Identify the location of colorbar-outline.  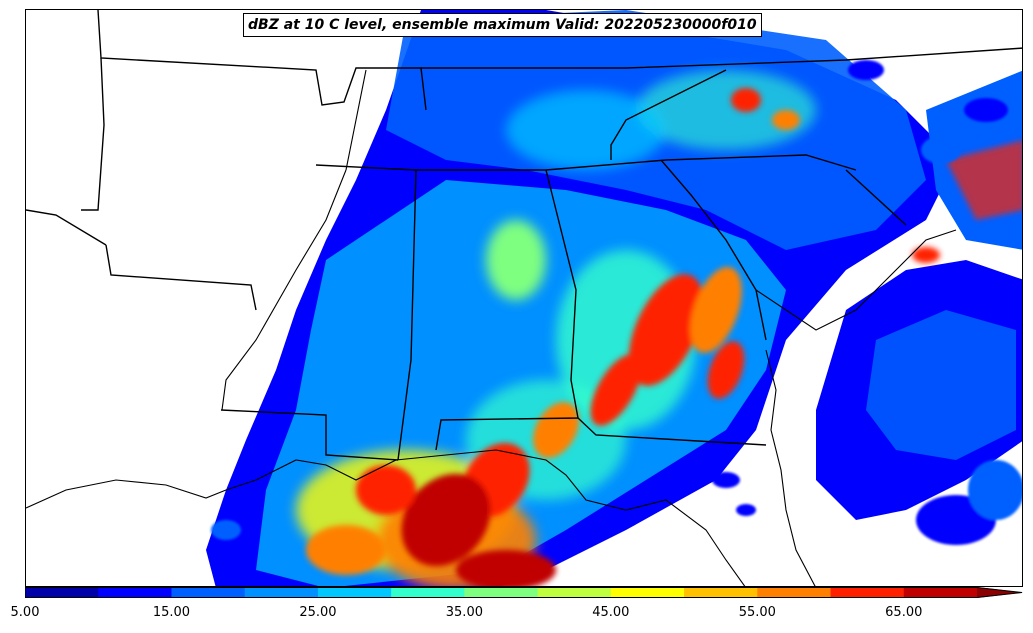
(524, 592).